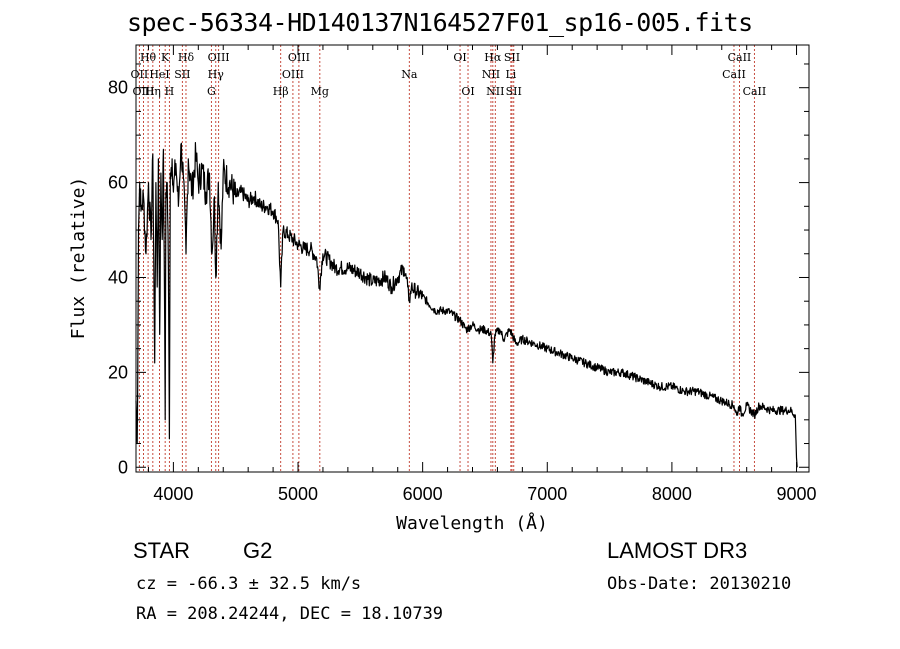  What do you see at coordinates (143, 91) in the screenshot?
I see `line-label-2: OIII` at bounding box center [143, 91].